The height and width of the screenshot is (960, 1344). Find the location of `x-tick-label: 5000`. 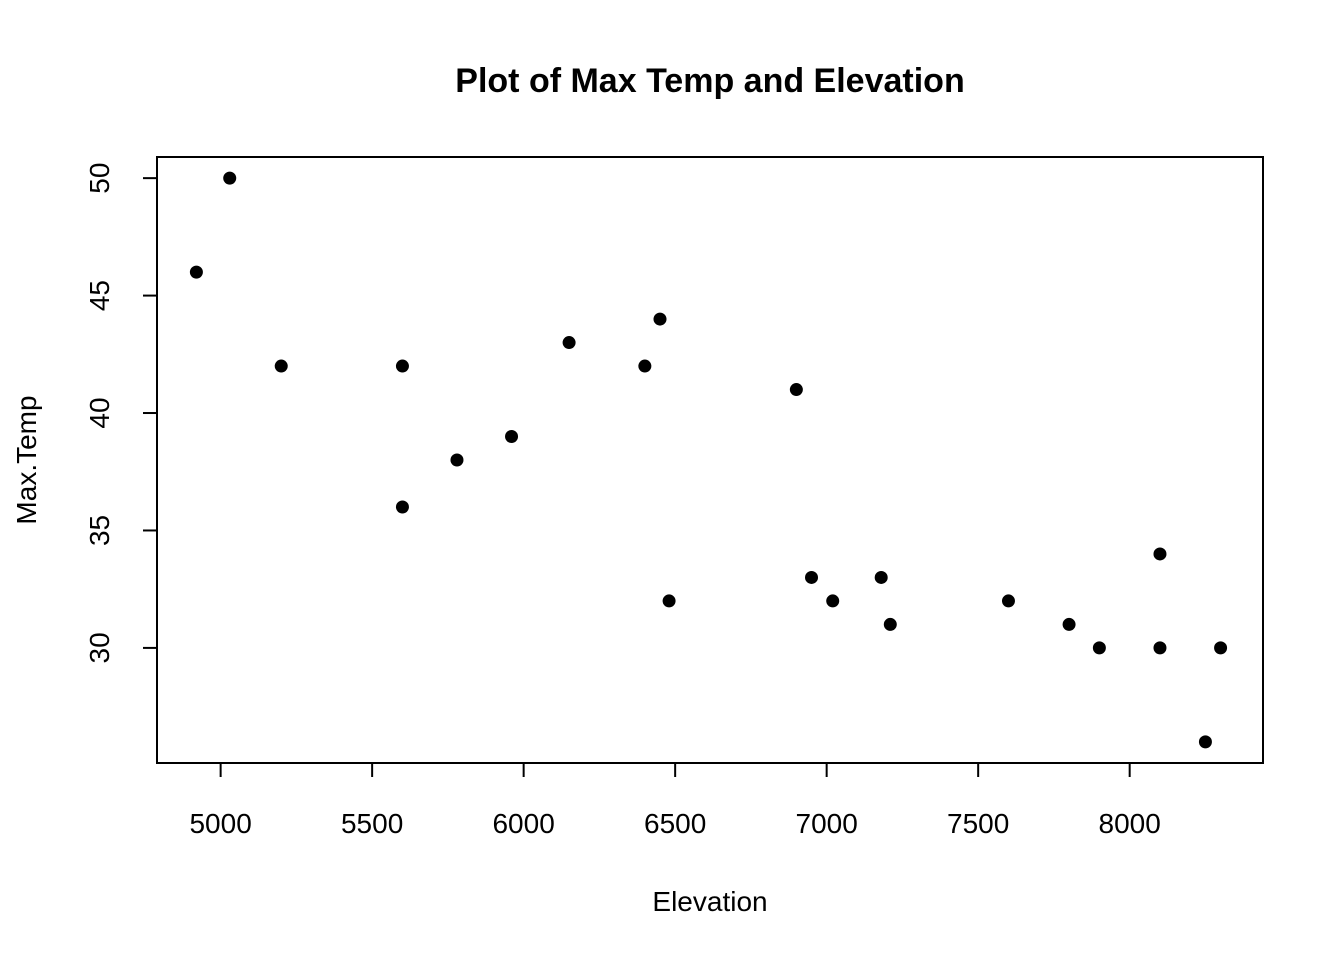

x-tick-label: 5000 is located at coordinates (220, 823).